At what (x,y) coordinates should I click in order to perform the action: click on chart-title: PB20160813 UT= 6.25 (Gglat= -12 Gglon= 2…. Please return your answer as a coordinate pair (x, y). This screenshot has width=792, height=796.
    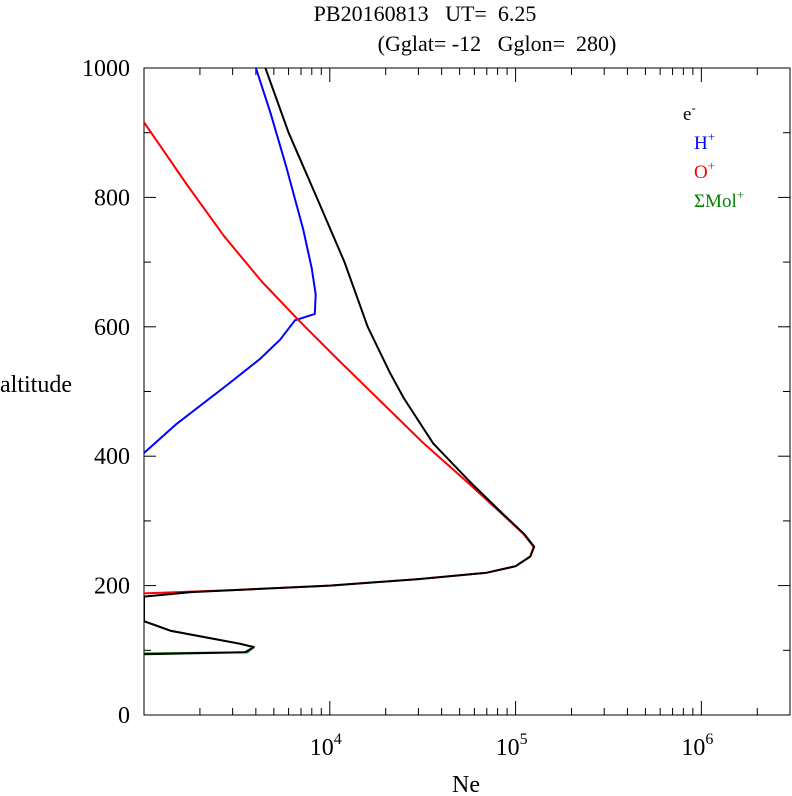
    Looking at the image, I should click on (465, 28).